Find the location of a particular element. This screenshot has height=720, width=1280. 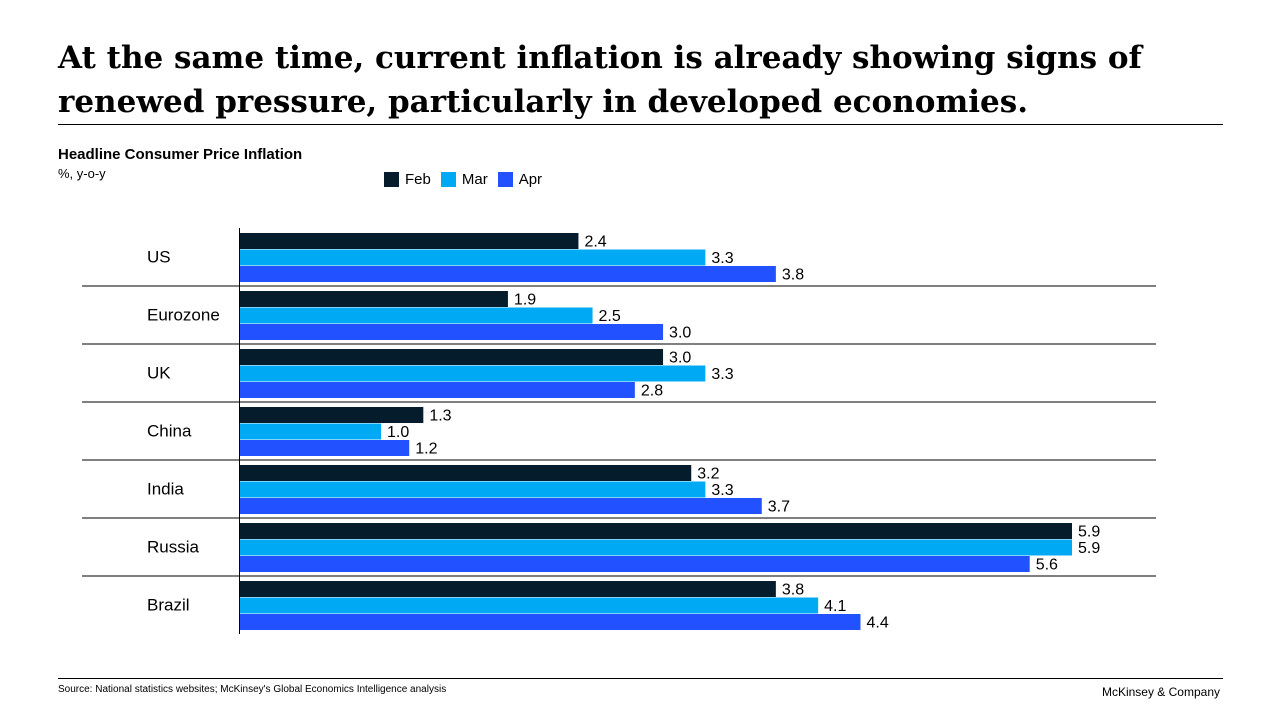

legend-item-mar: Mar is located at coordinates (464, 179).